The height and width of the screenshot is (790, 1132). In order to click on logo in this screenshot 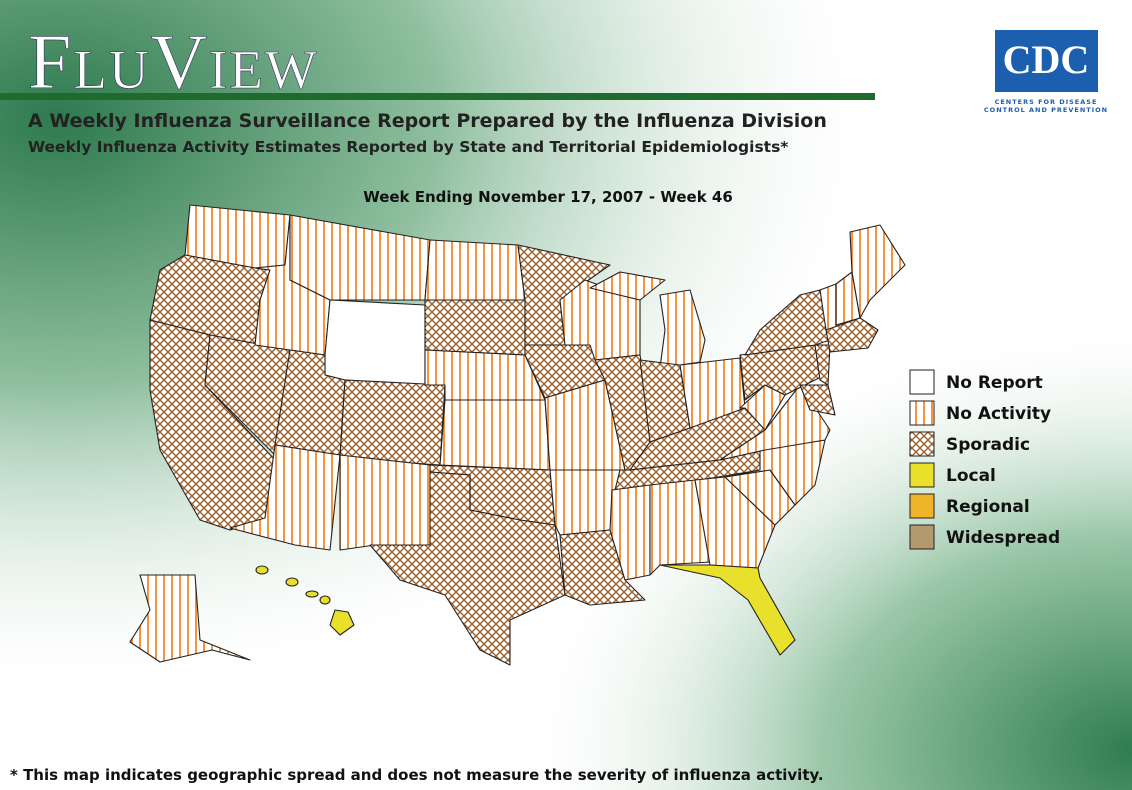, I will do `click(1046, 61)`.